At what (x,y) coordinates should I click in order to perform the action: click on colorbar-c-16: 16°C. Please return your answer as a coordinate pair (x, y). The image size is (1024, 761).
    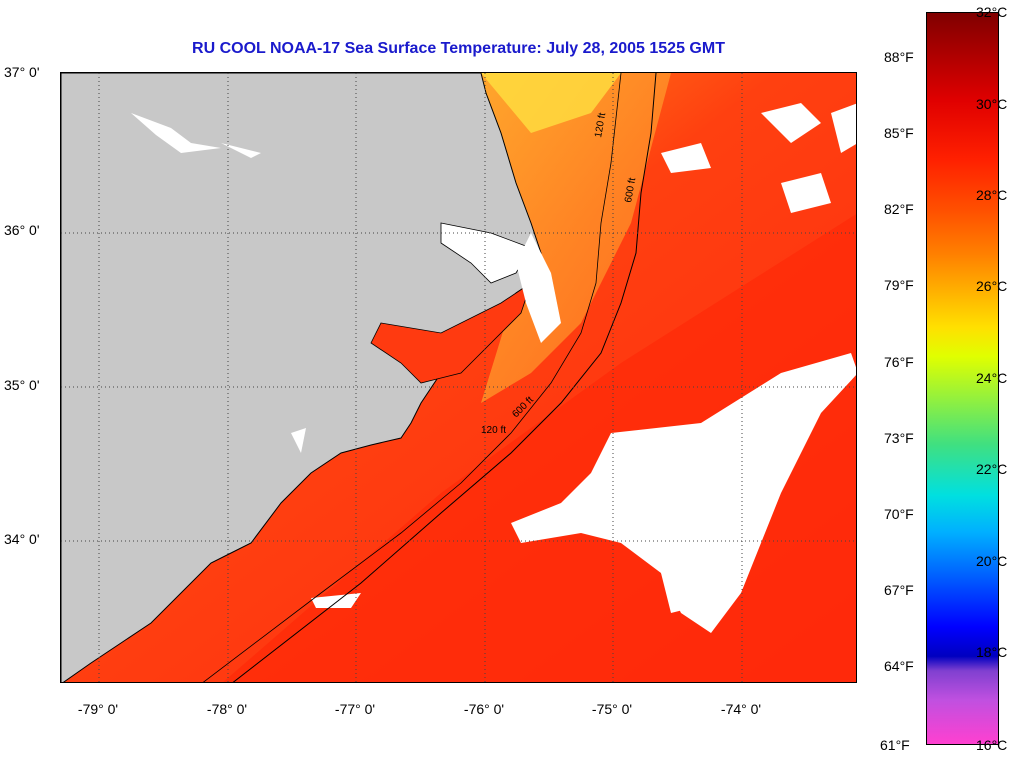
    Looking at the image, I should click on (992, 745).